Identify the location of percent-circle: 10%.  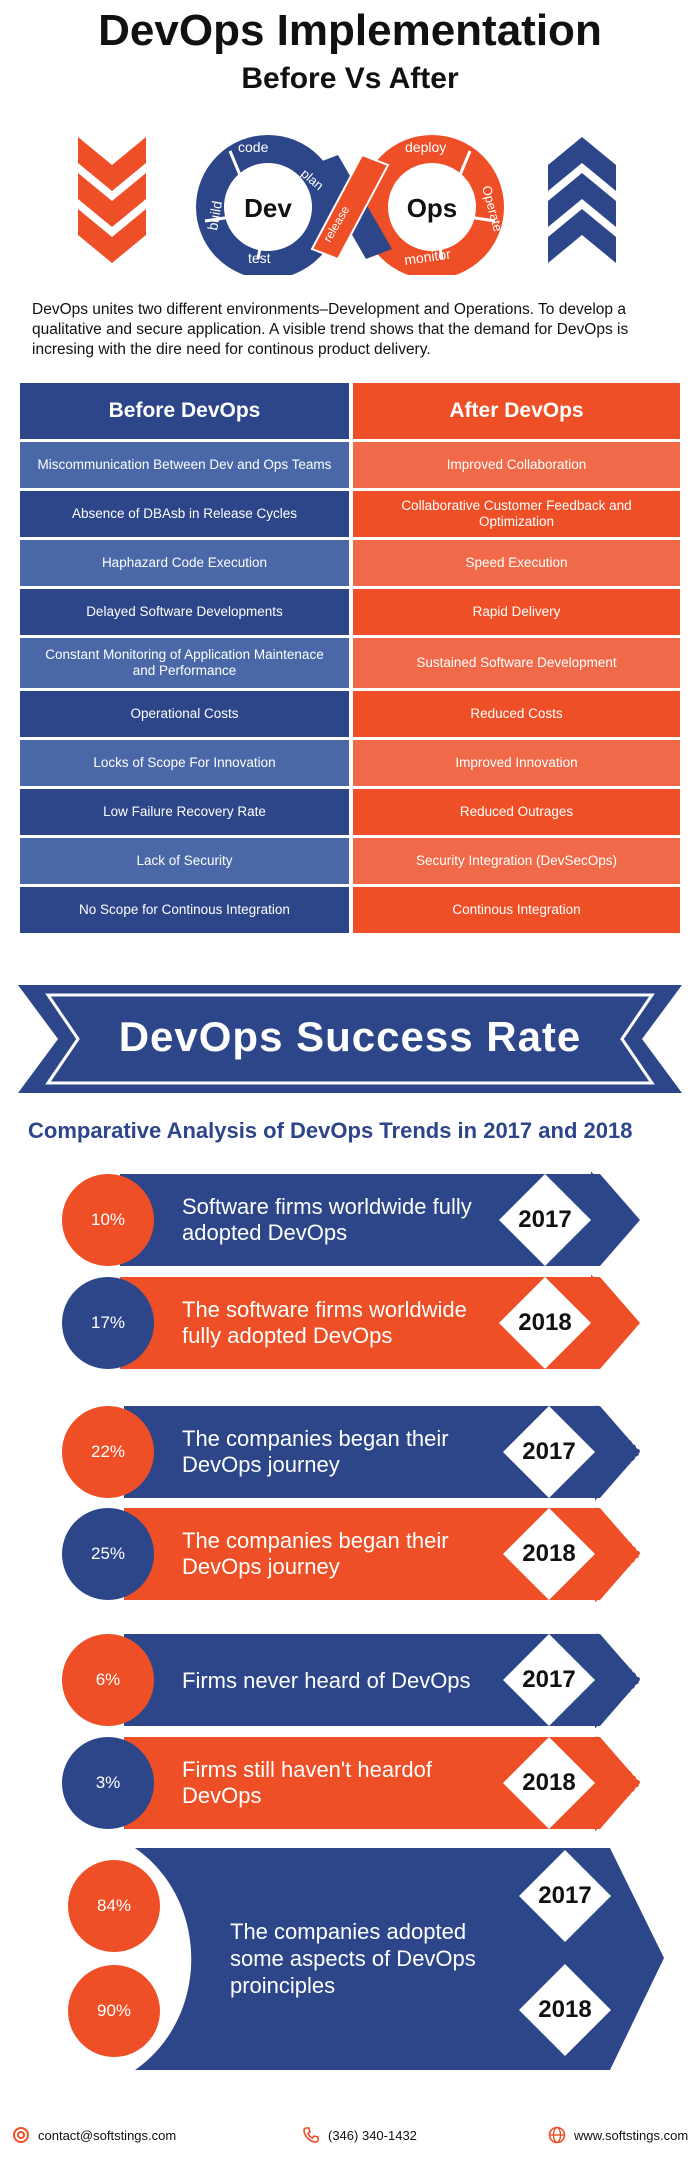
(108, 1220).